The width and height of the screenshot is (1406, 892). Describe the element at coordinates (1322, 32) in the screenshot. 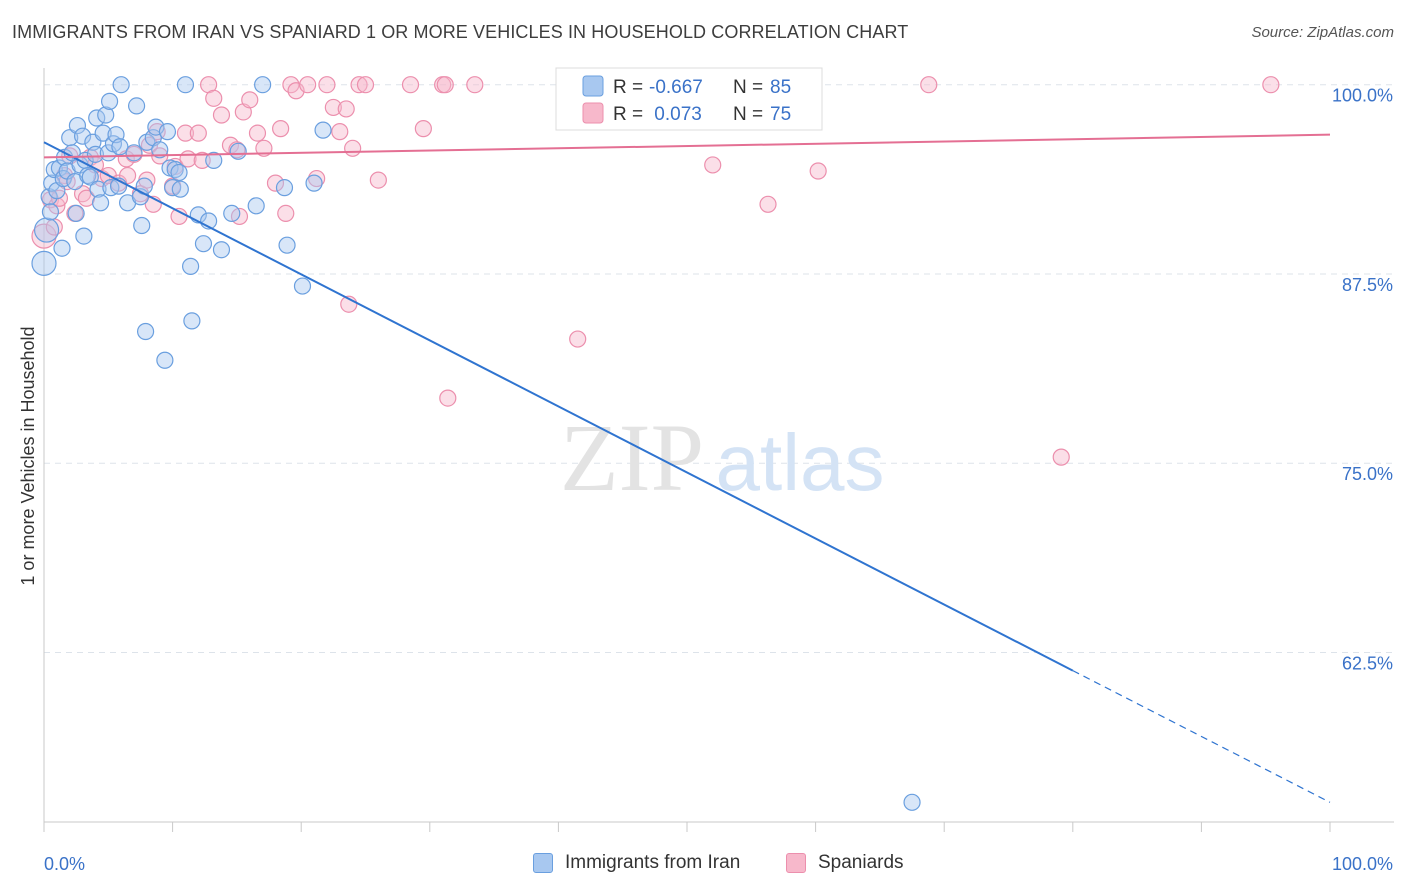

I see `source-label: Source: ZipAtlas.com` at that location.